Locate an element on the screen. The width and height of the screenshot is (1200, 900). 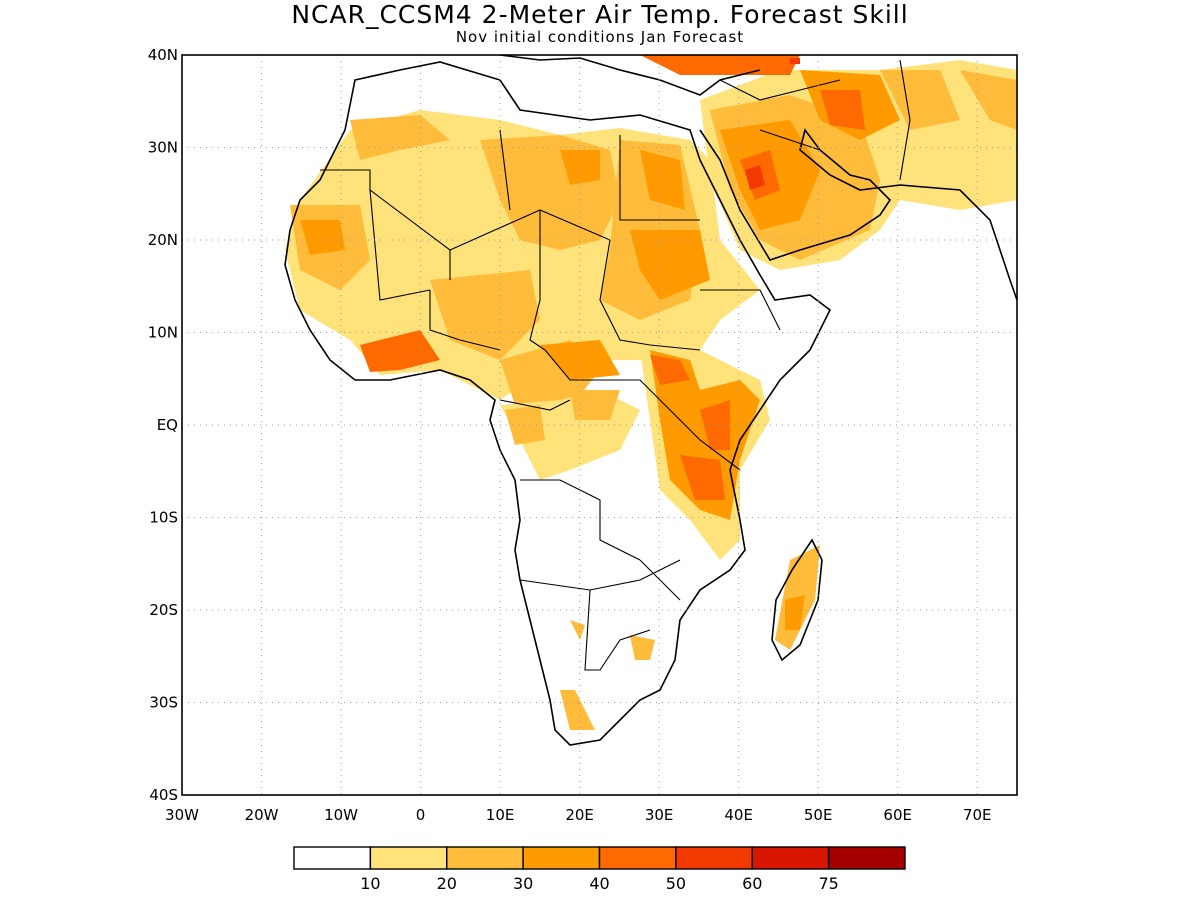
color-legend: 10 20 30 40 50 60 75 is located at coordinates (599, 869).